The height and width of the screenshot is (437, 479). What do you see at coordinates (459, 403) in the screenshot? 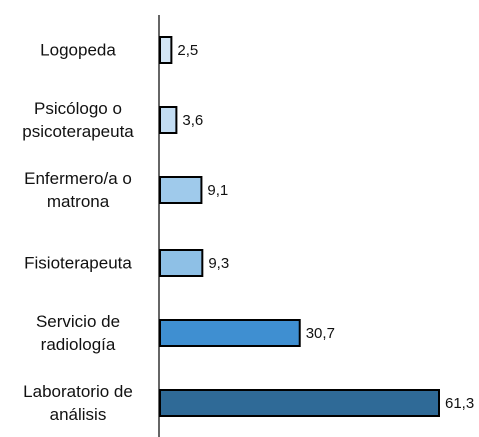
I see `value-label: 61,3` at bounding box center [459, 403].